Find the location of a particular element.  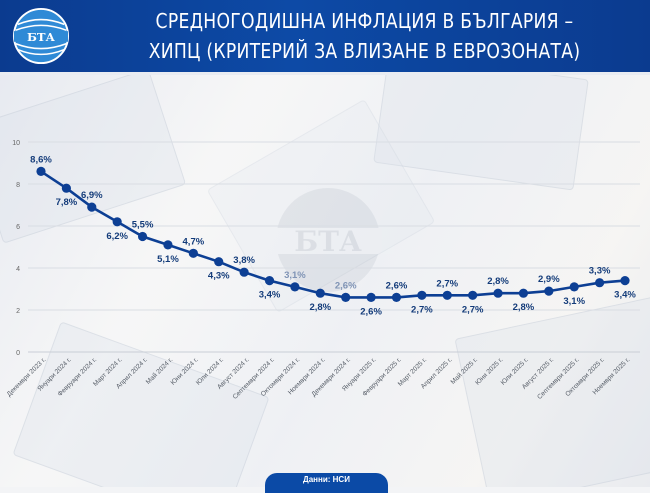

logo-text: БТА is located at coordinates (41, 37).